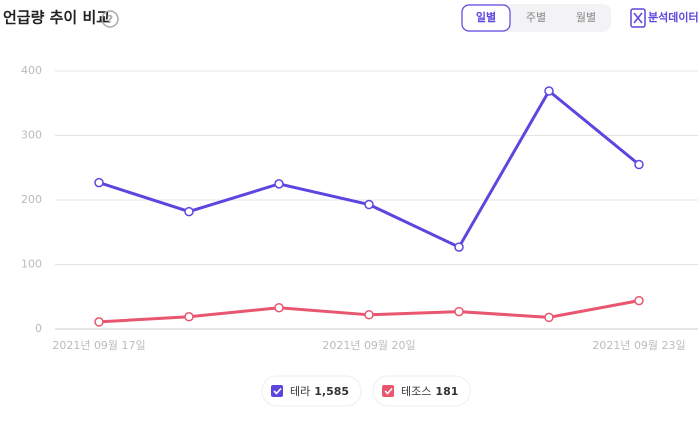 Image resolution: width=700 pixels, height=430 pixels. What do you see at coordinates (31, 135) in the screenshot?
I see `y-tick-label: 300` at bounding box center [31, 135].